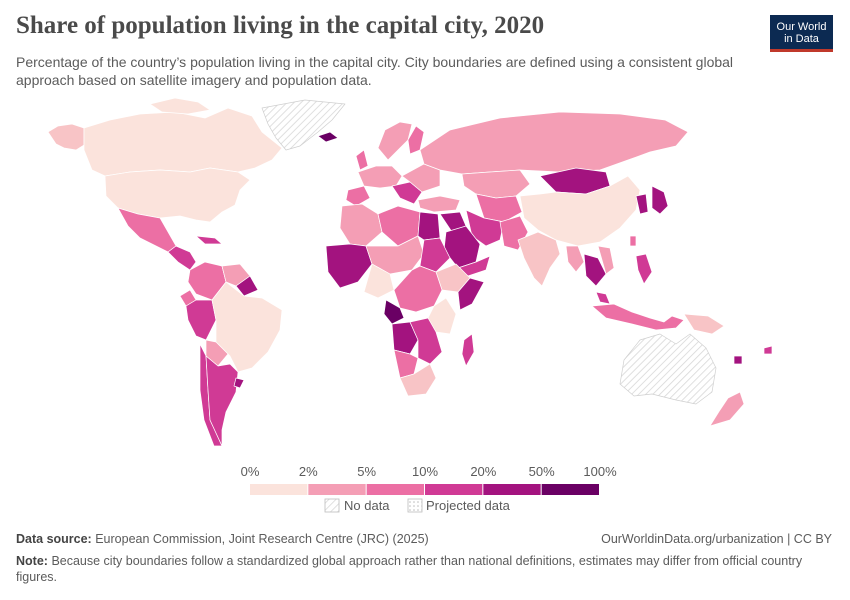 The height and width of the screenshot is (600, 850). I want to click on region-west-africa, so click(349, 266).